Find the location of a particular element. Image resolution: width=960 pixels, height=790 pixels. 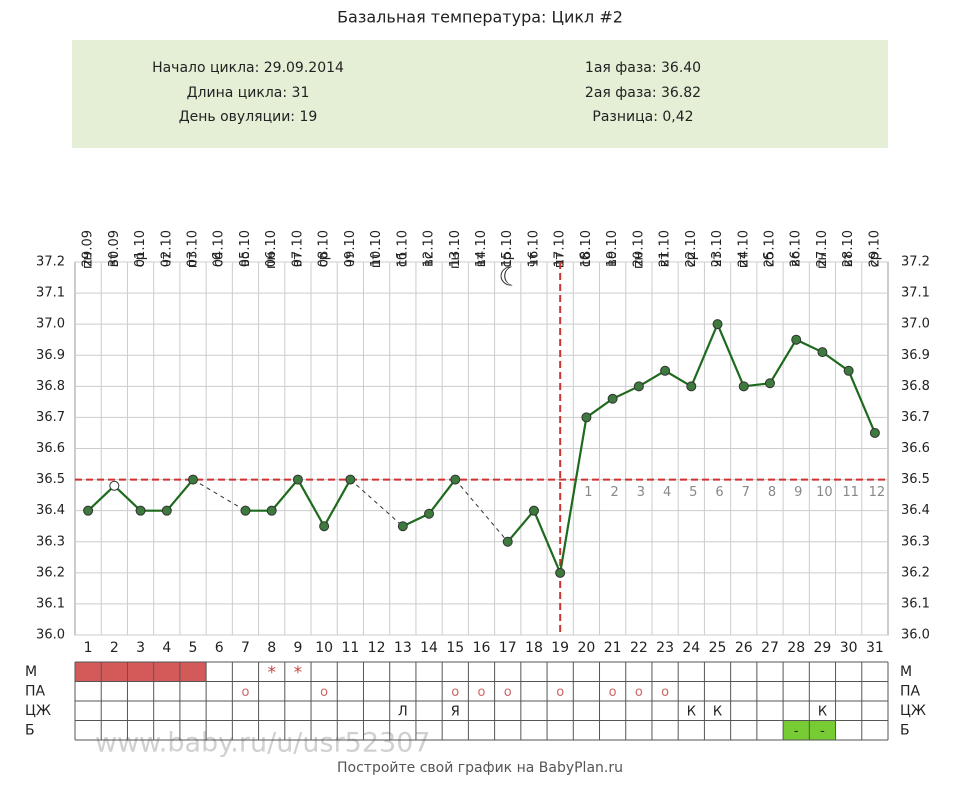

date-label: 17.10 is located at coordinates (560, 248).